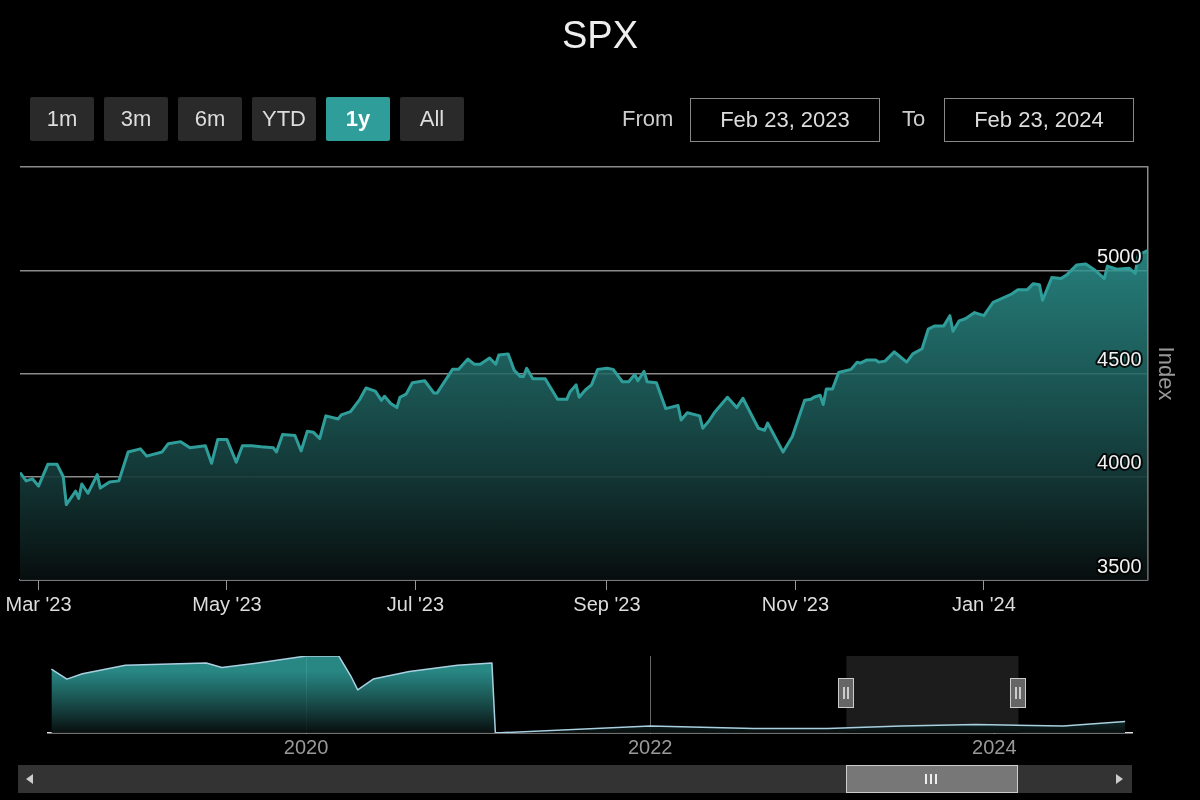 The width and height of the screenshot is (1200, 800). I want to click on y-tick-label: 3500, so click(1119, 565).